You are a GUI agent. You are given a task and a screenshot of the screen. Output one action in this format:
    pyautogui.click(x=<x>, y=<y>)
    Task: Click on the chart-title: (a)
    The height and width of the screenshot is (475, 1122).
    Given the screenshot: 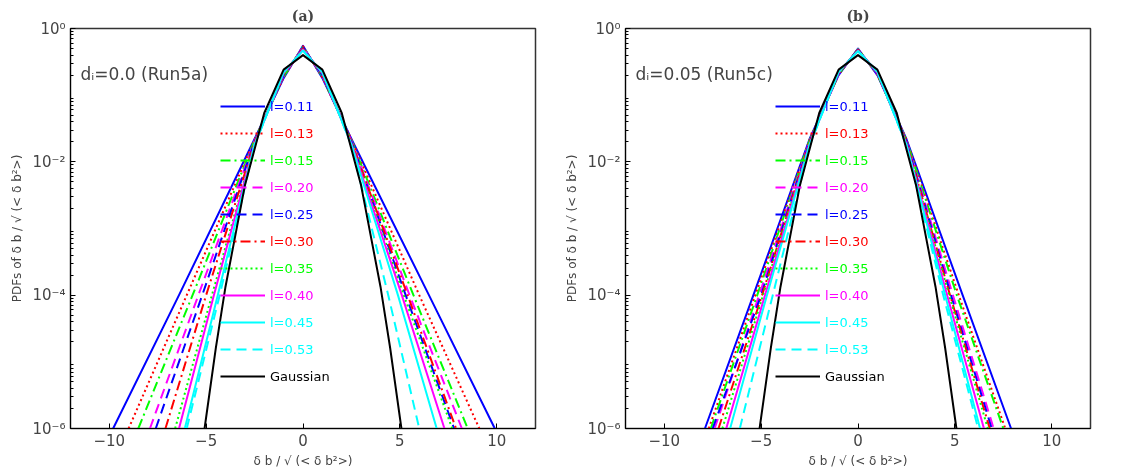 What is the action you would take?
    pyautogui.click(x=303, y=15)
    